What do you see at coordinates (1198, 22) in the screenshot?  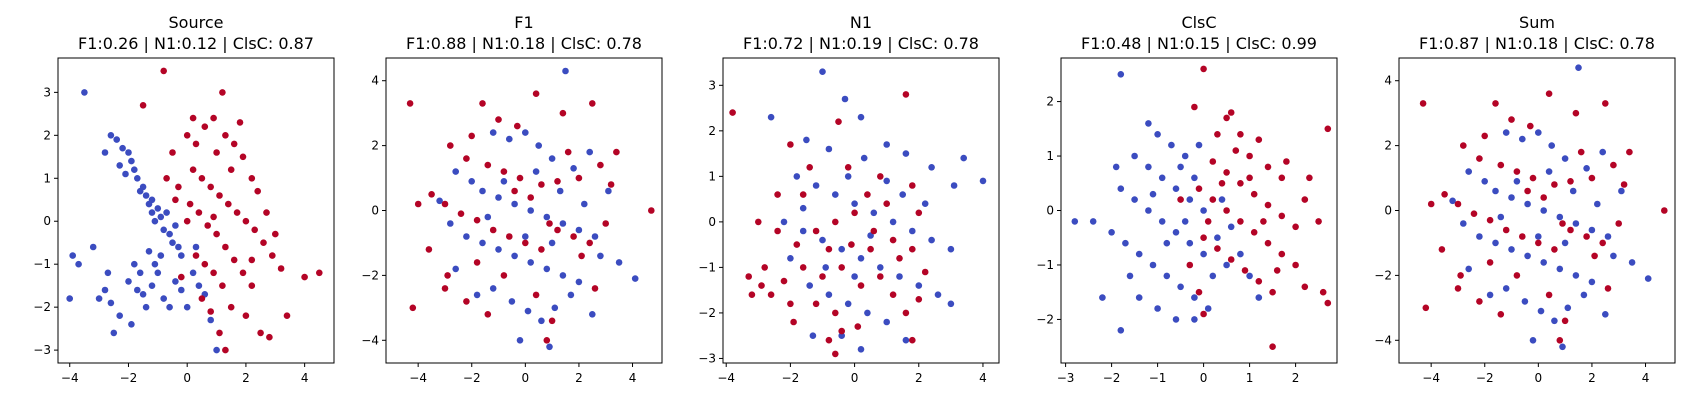 I see `panel-title: ClsC` at bounding box center [1198, 22].